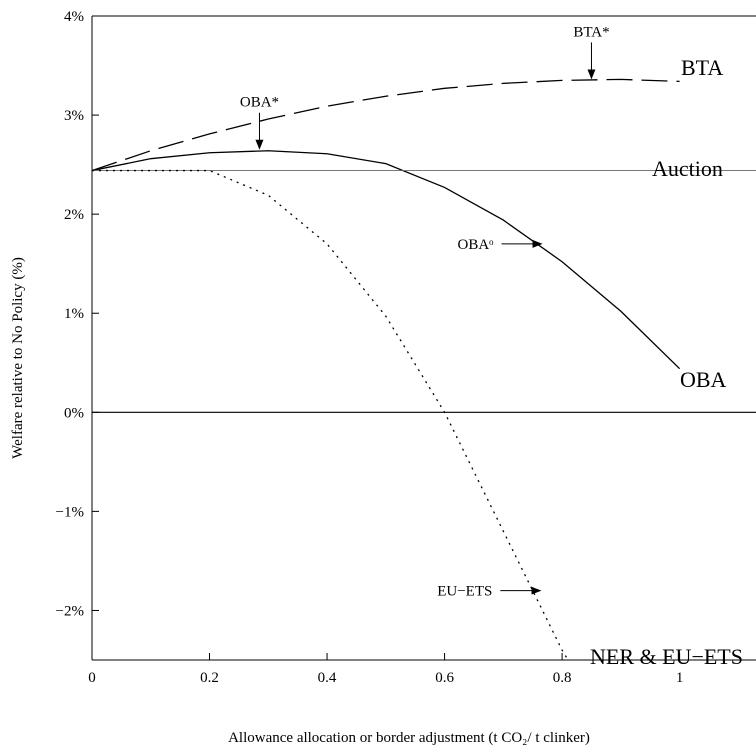  I want to click on annotation-label-oba_star: OBA*, so click(259, 103).